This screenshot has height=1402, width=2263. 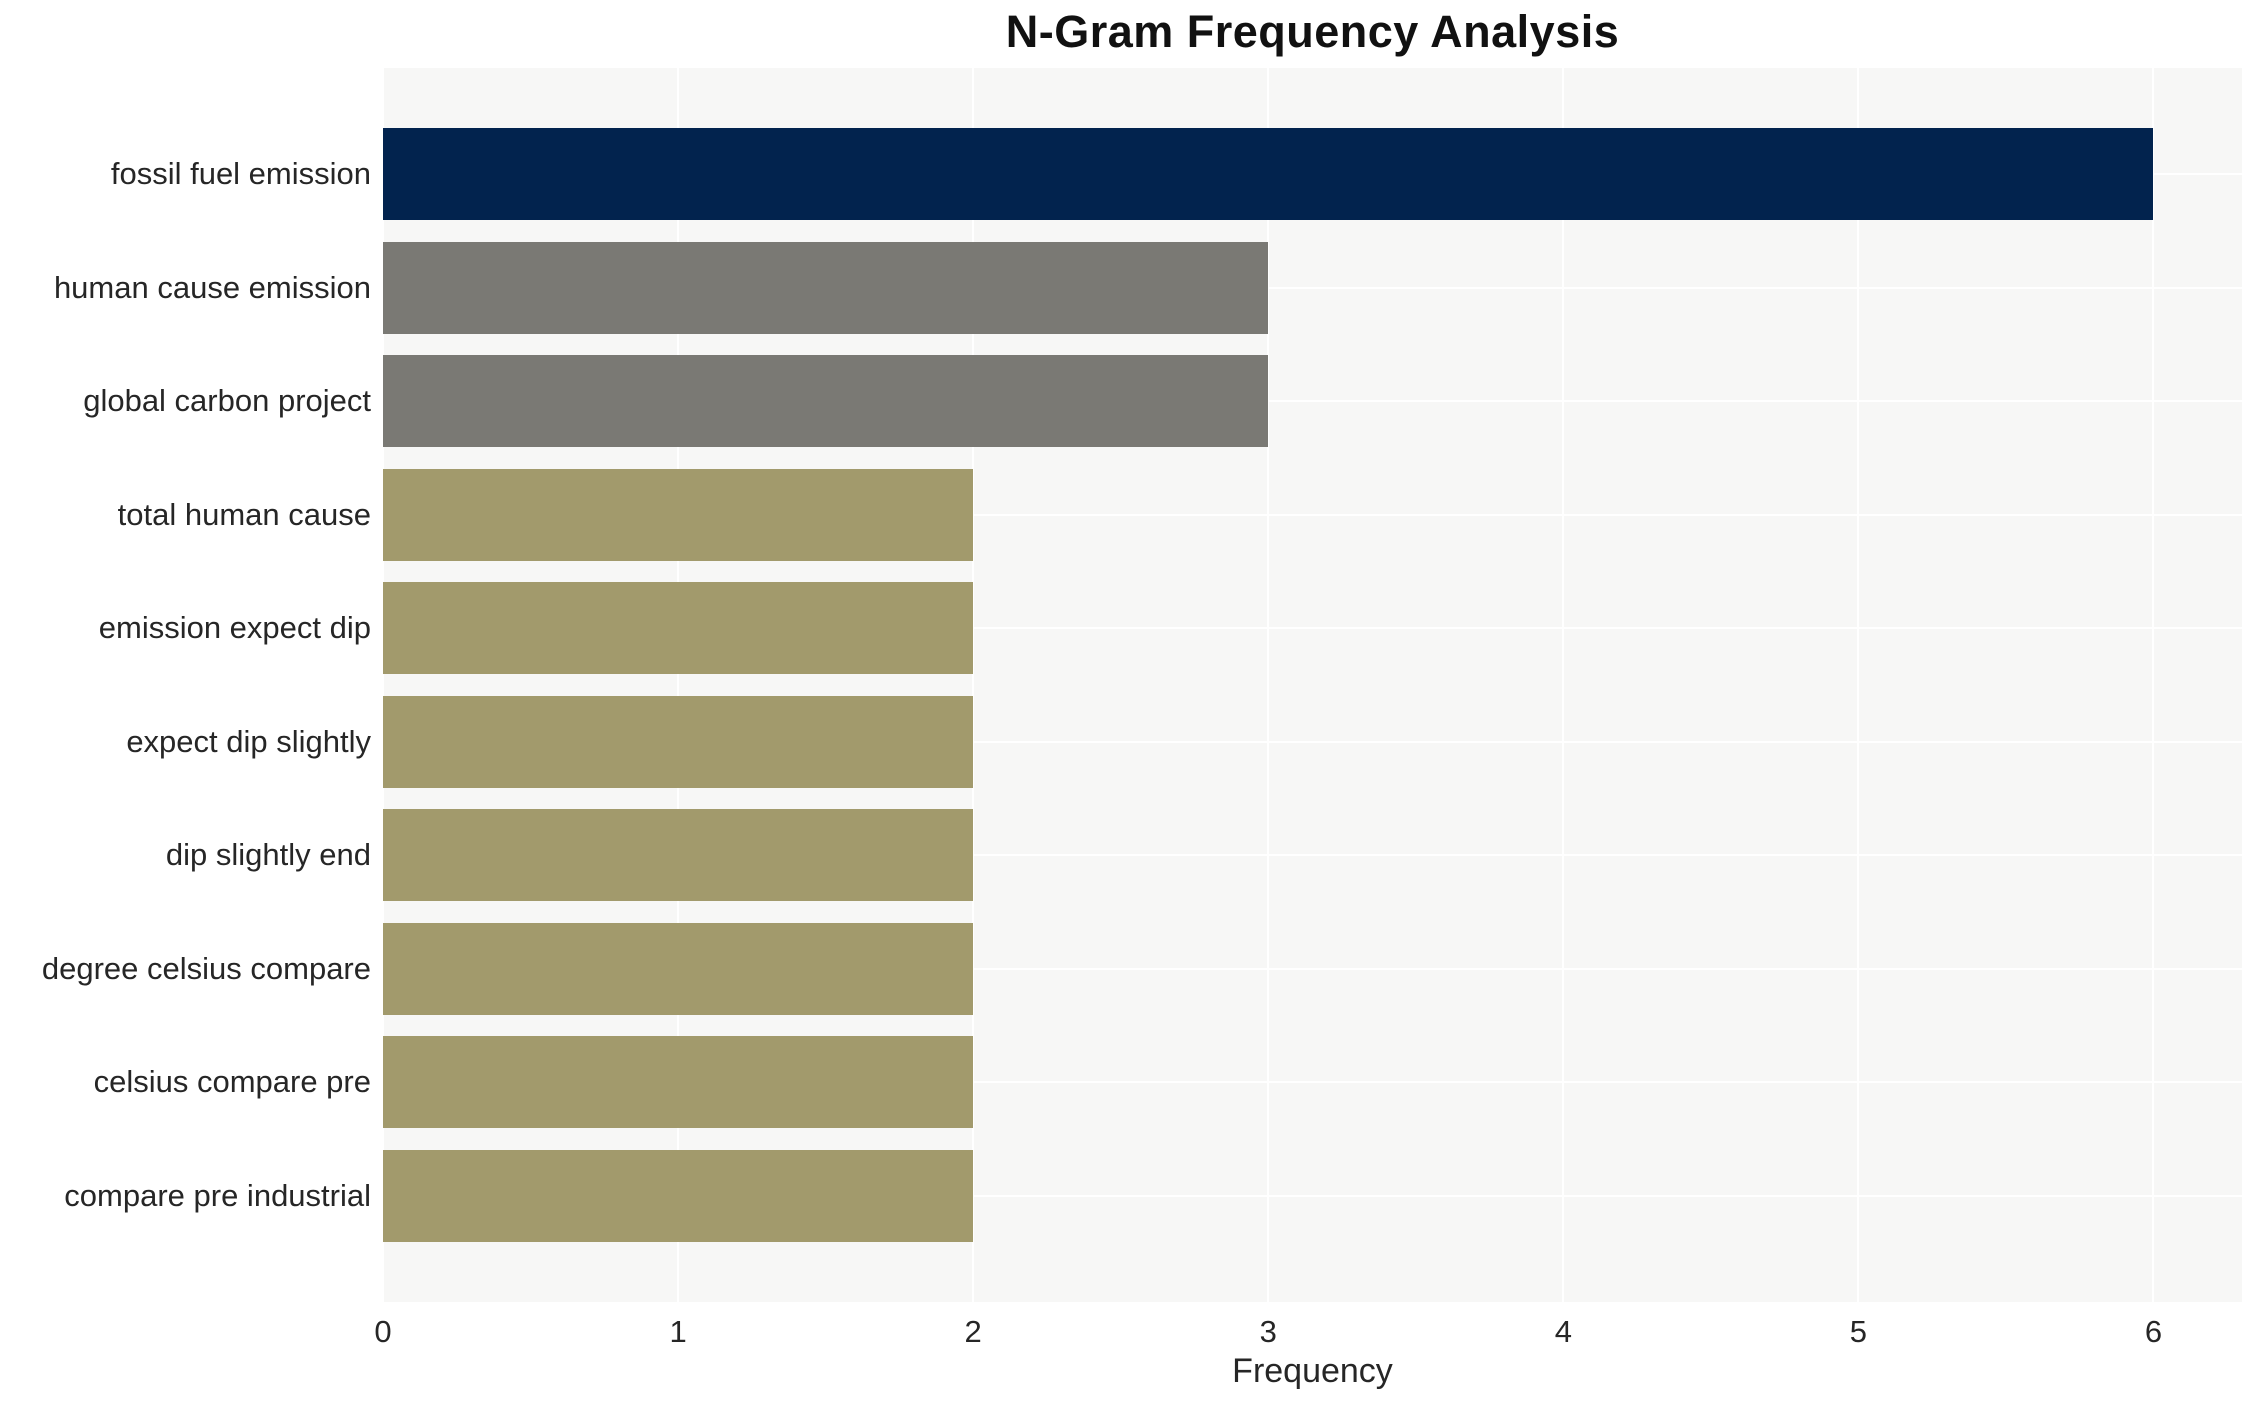 I want to click on bar-total-human-cause, so click(x=678, y=514).